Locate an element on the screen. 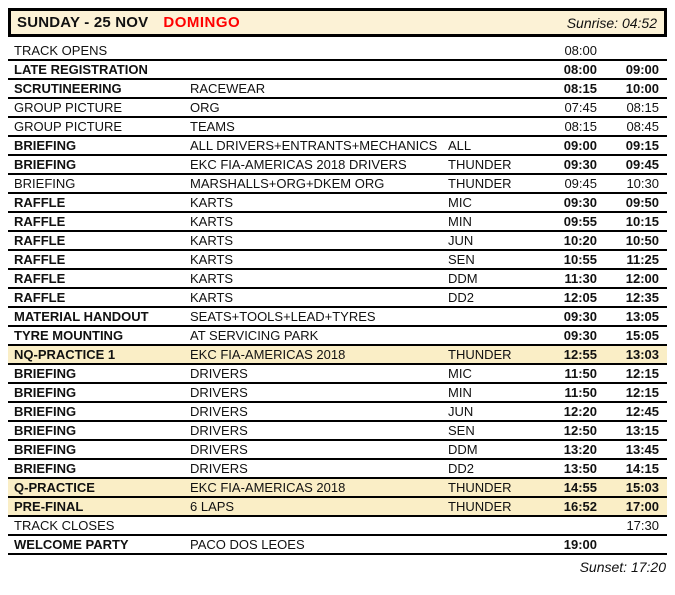  activity-label: PRE-FINAL is located at coordinates (49, 506).